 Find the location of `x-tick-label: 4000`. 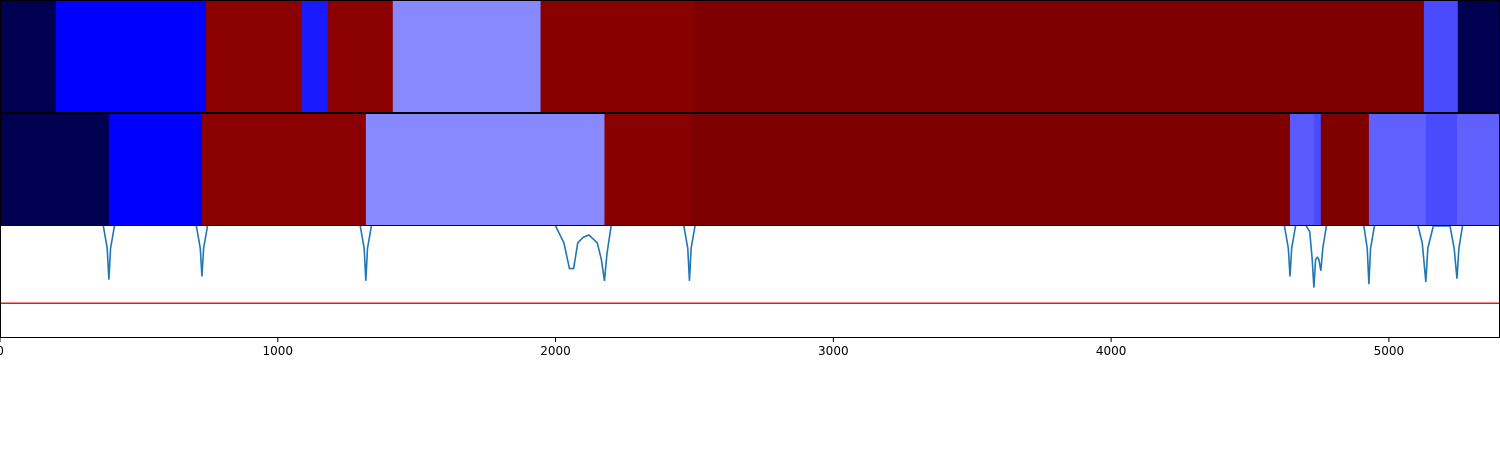

x-tick-label: 4000 is located at coordinates (1111, 351).